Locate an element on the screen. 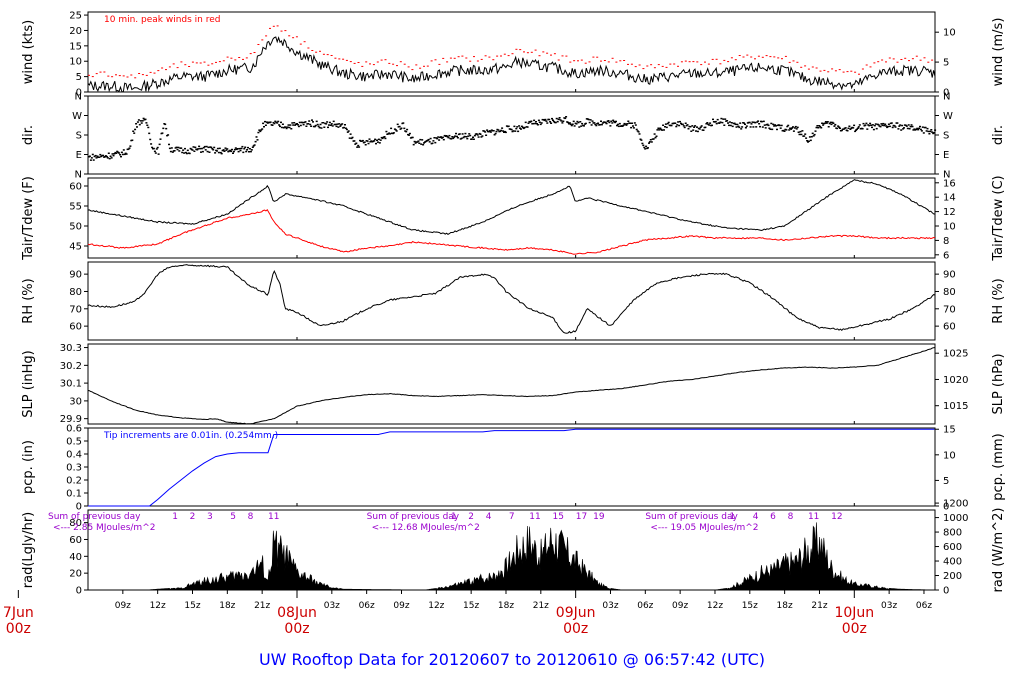 This screenshot has height=700, width=1024. rad-hour-label: 17 is located at coordinates (581, 517).